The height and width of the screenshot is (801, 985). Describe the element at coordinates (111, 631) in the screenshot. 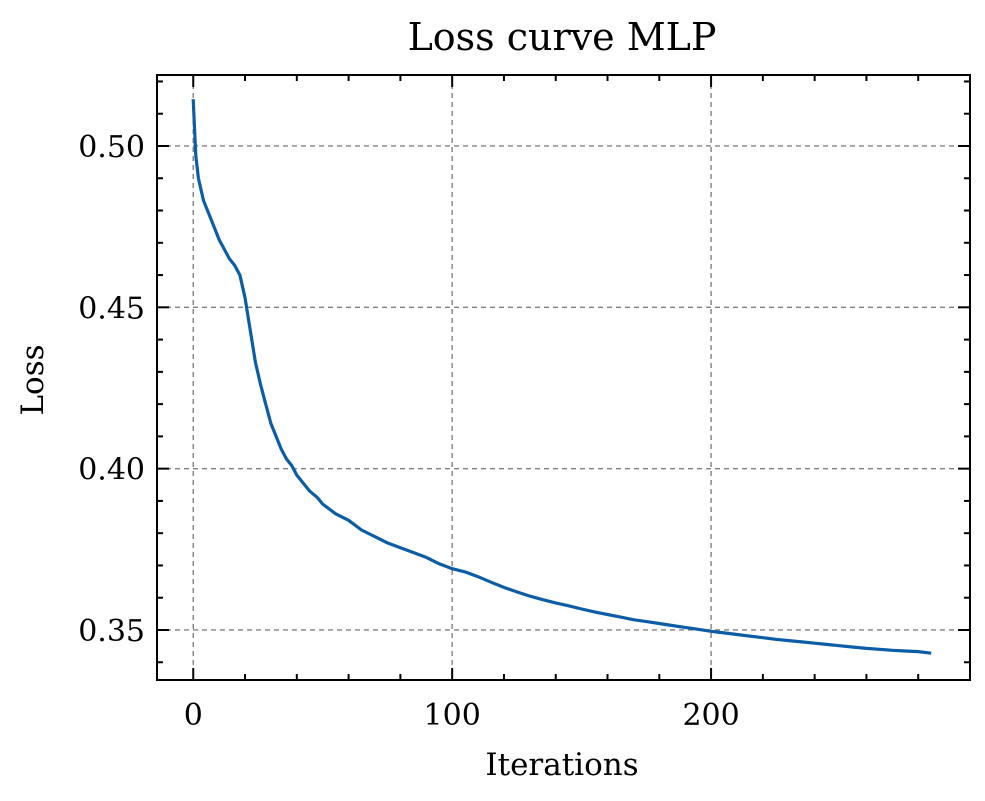

I see `y-tick-label: 0.35` at that location.